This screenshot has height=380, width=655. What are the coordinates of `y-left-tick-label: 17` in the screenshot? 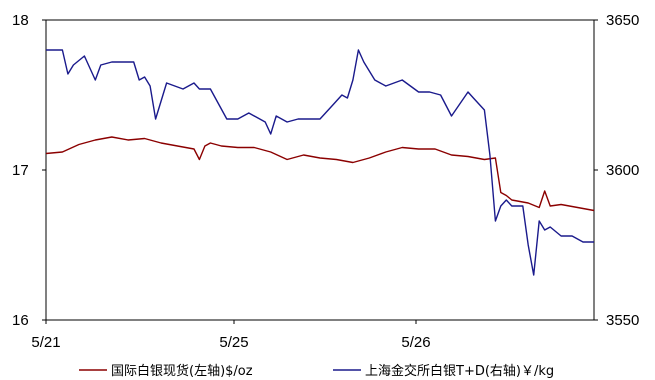 It's located at (20, 170).